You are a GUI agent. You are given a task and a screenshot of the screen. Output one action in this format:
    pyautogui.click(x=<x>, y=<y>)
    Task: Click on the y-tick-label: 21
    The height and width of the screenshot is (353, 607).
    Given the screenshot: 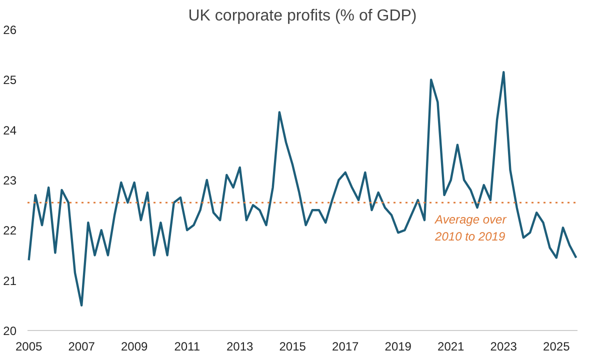 What is the action you would take?
    pyautogui.click(x=10, y=281)
    